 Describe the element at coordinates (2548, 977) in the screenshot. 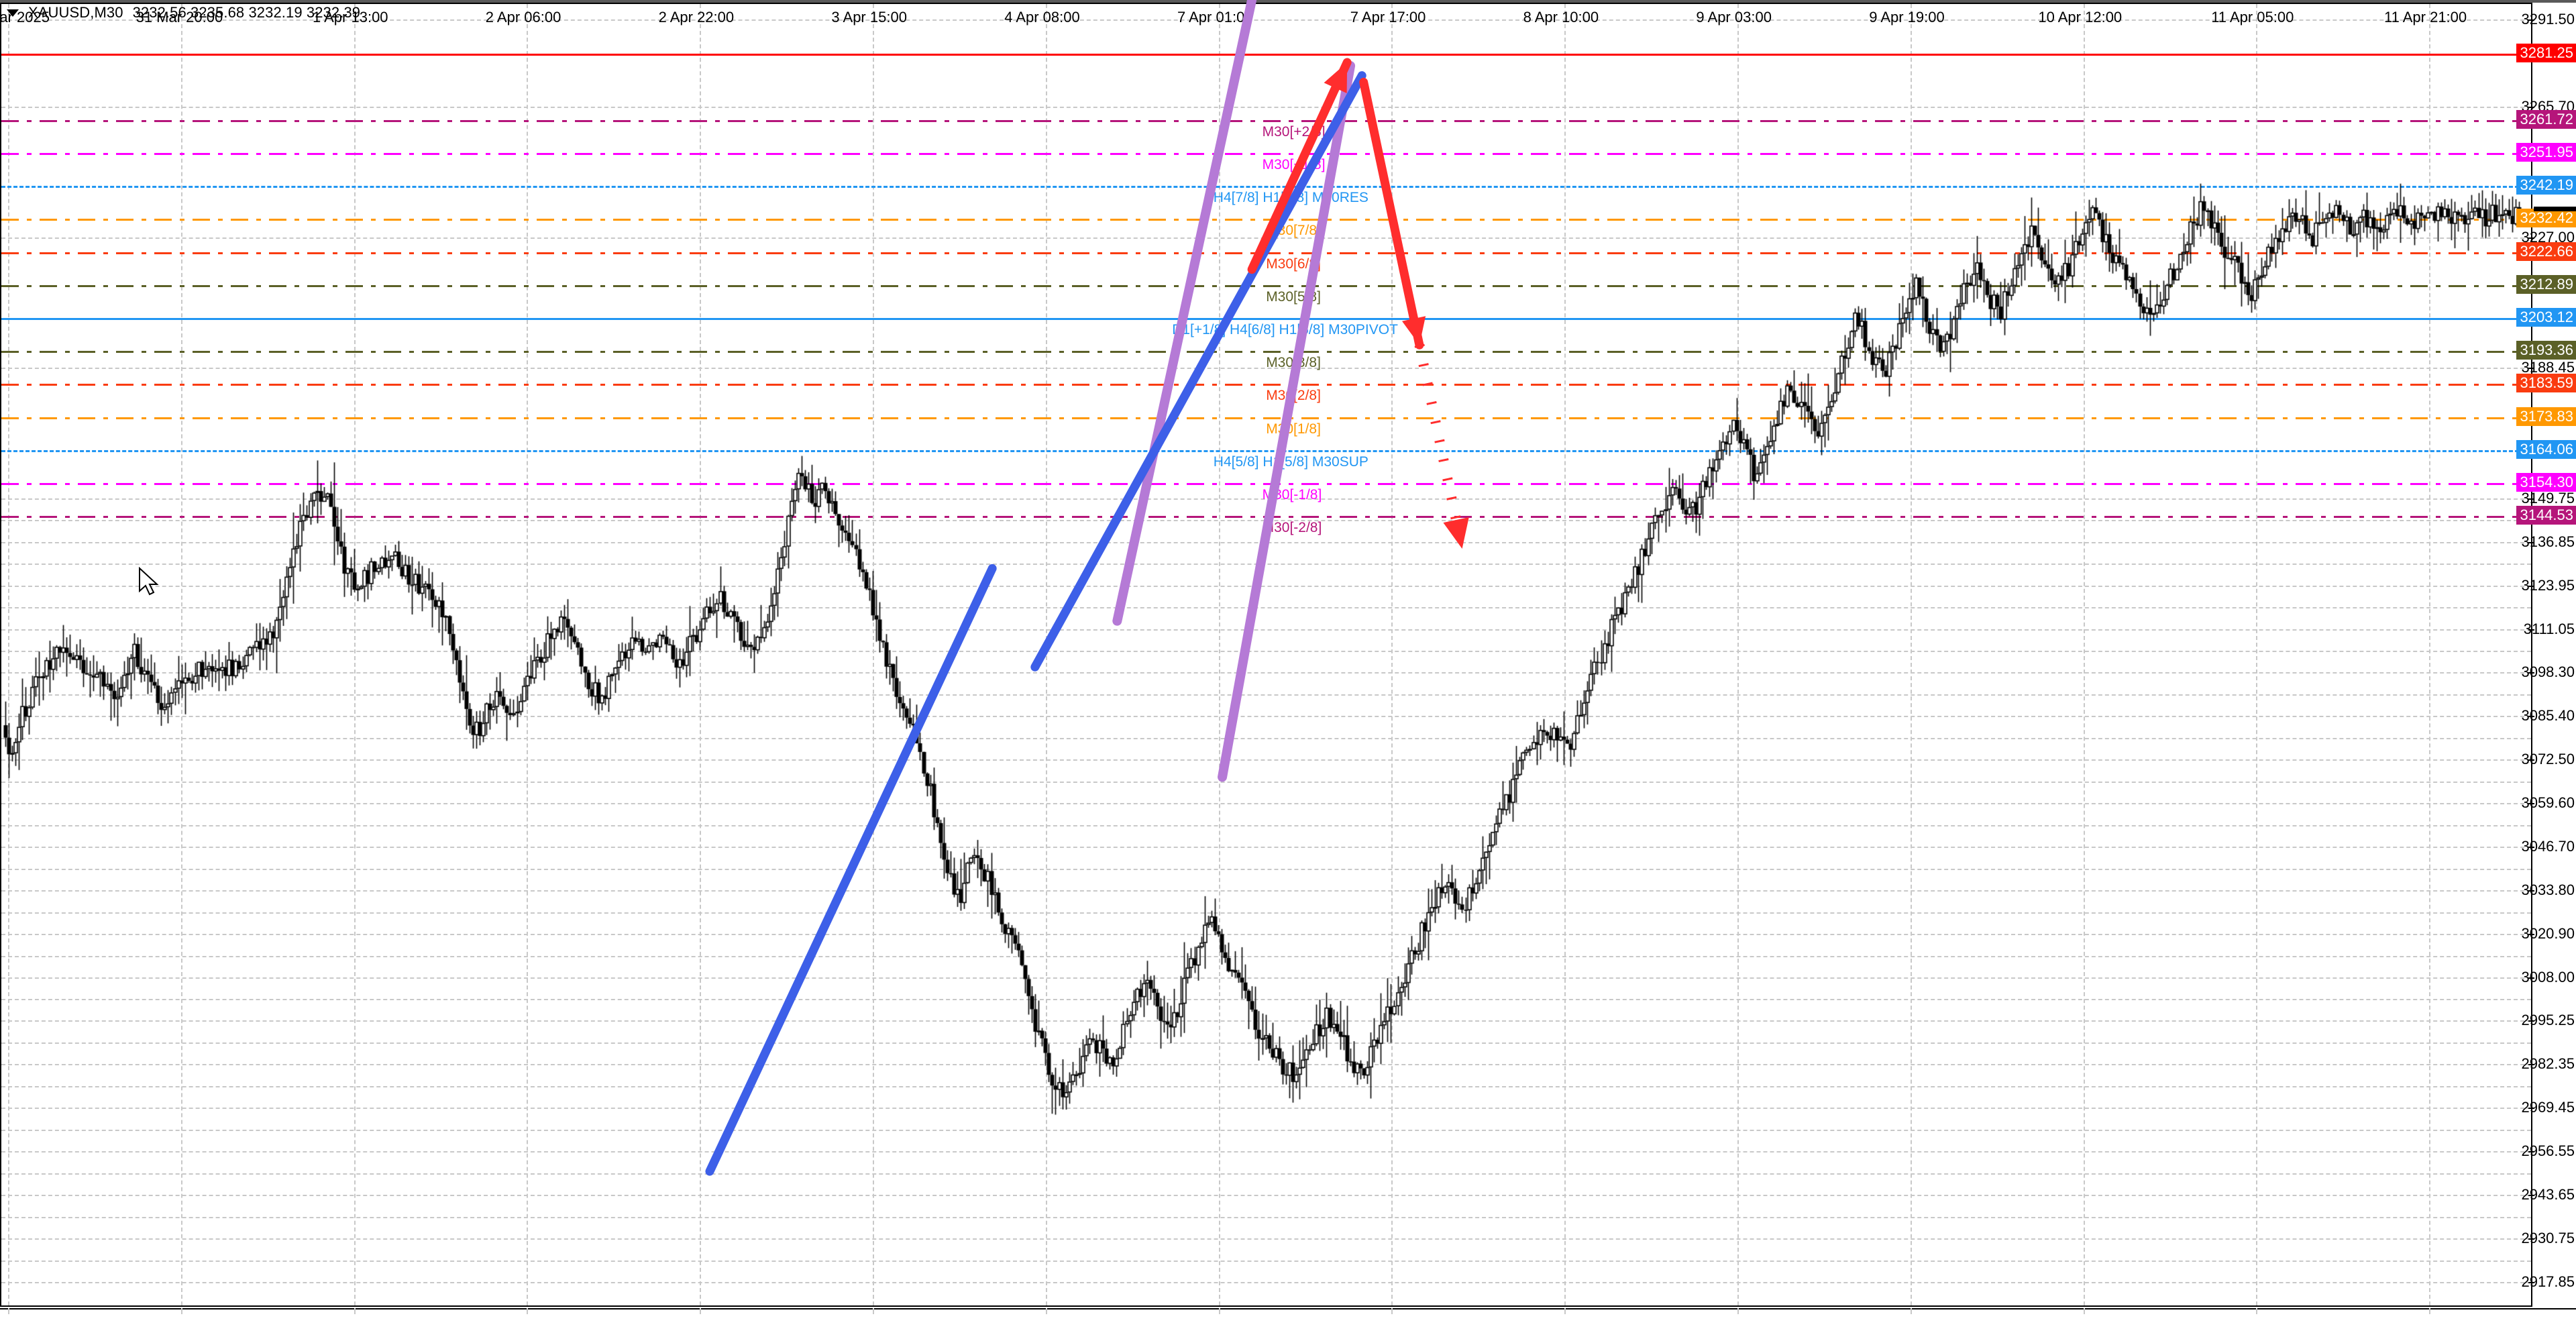

I see `price-axis-tick-label: 3008.00` at that location.